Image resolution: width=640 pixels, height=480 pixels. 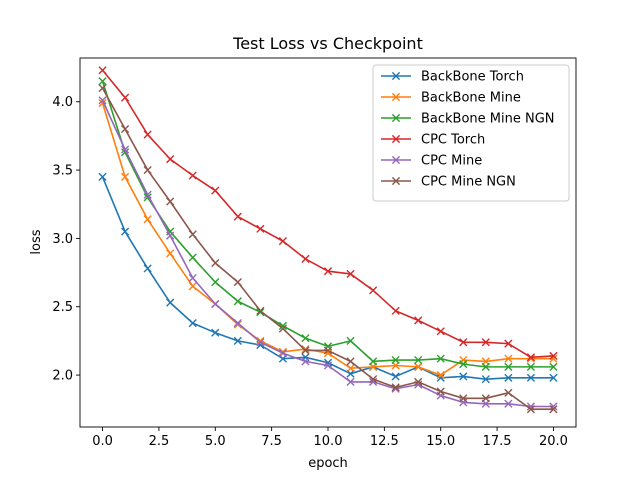 I want to click on x-tick-label: 15.0, so click(x=440, y=441).